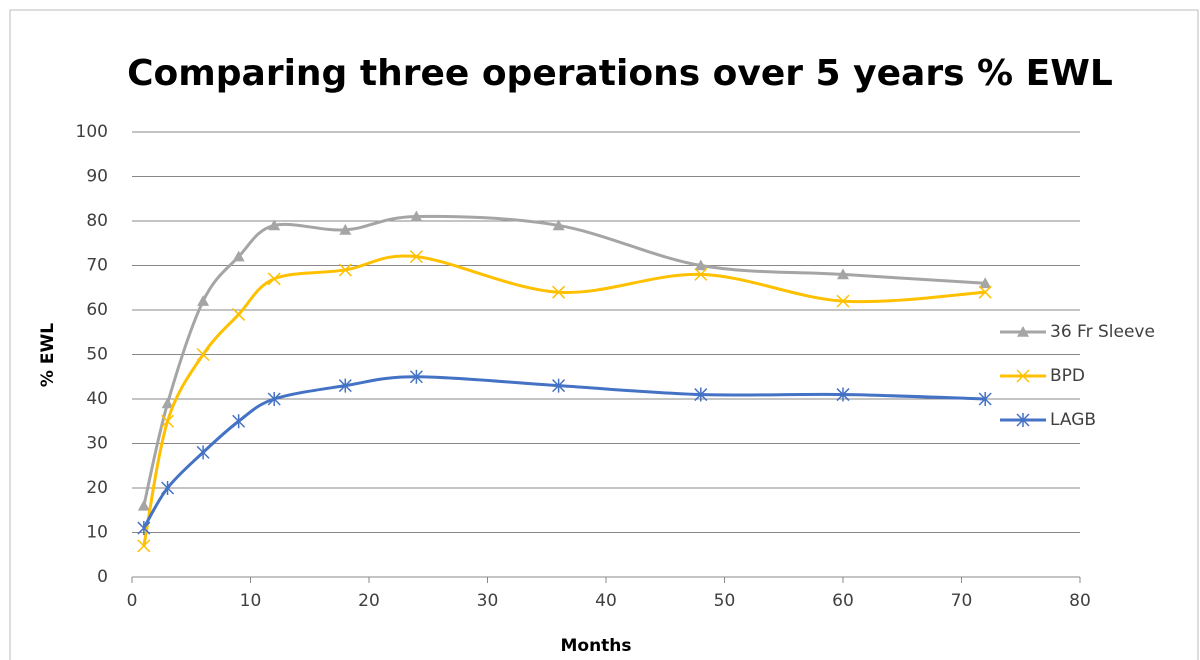  Describe the element at coordinates (97, 221) in the screenshot. I see `y-tick-label: 80` at that location.